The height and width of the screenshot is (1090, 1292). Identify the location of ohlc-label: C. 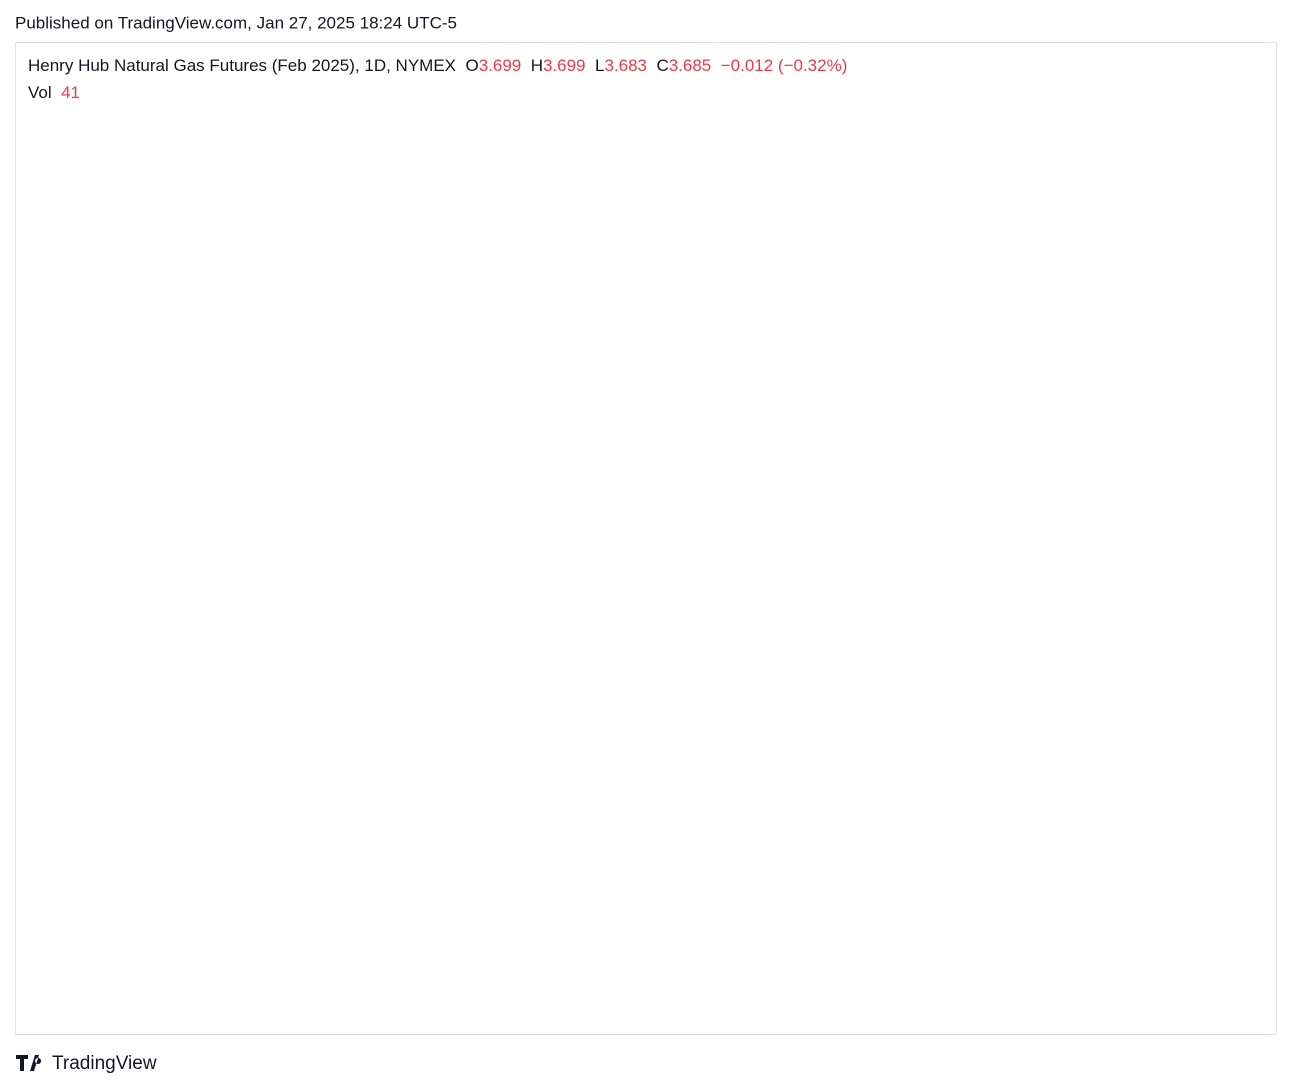
(662, 65).